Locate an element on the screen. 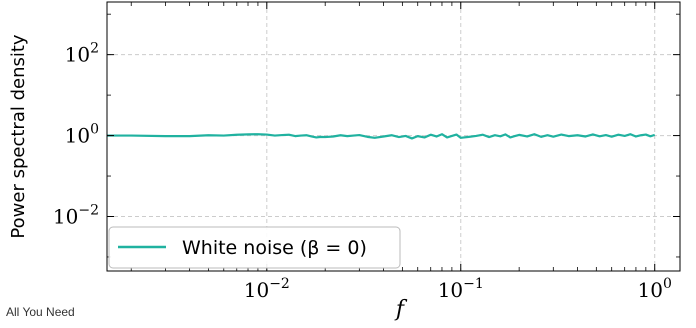 This screenshot has width=696, height=328. legend-box is located at coordinates (254, 247).